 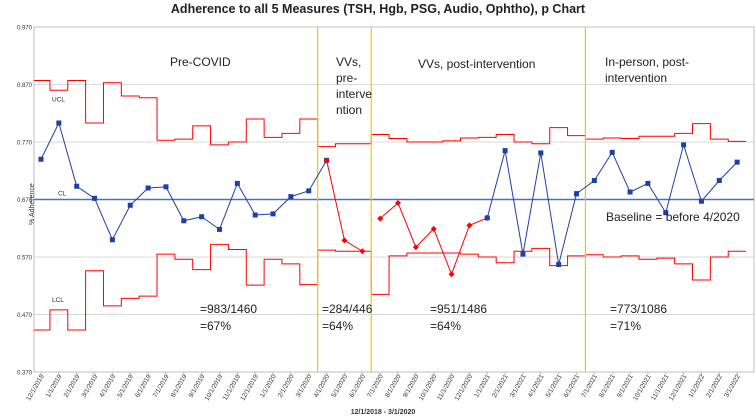 I want to click on phase-summary-counts: =284/446, so click(x=347, y=309).